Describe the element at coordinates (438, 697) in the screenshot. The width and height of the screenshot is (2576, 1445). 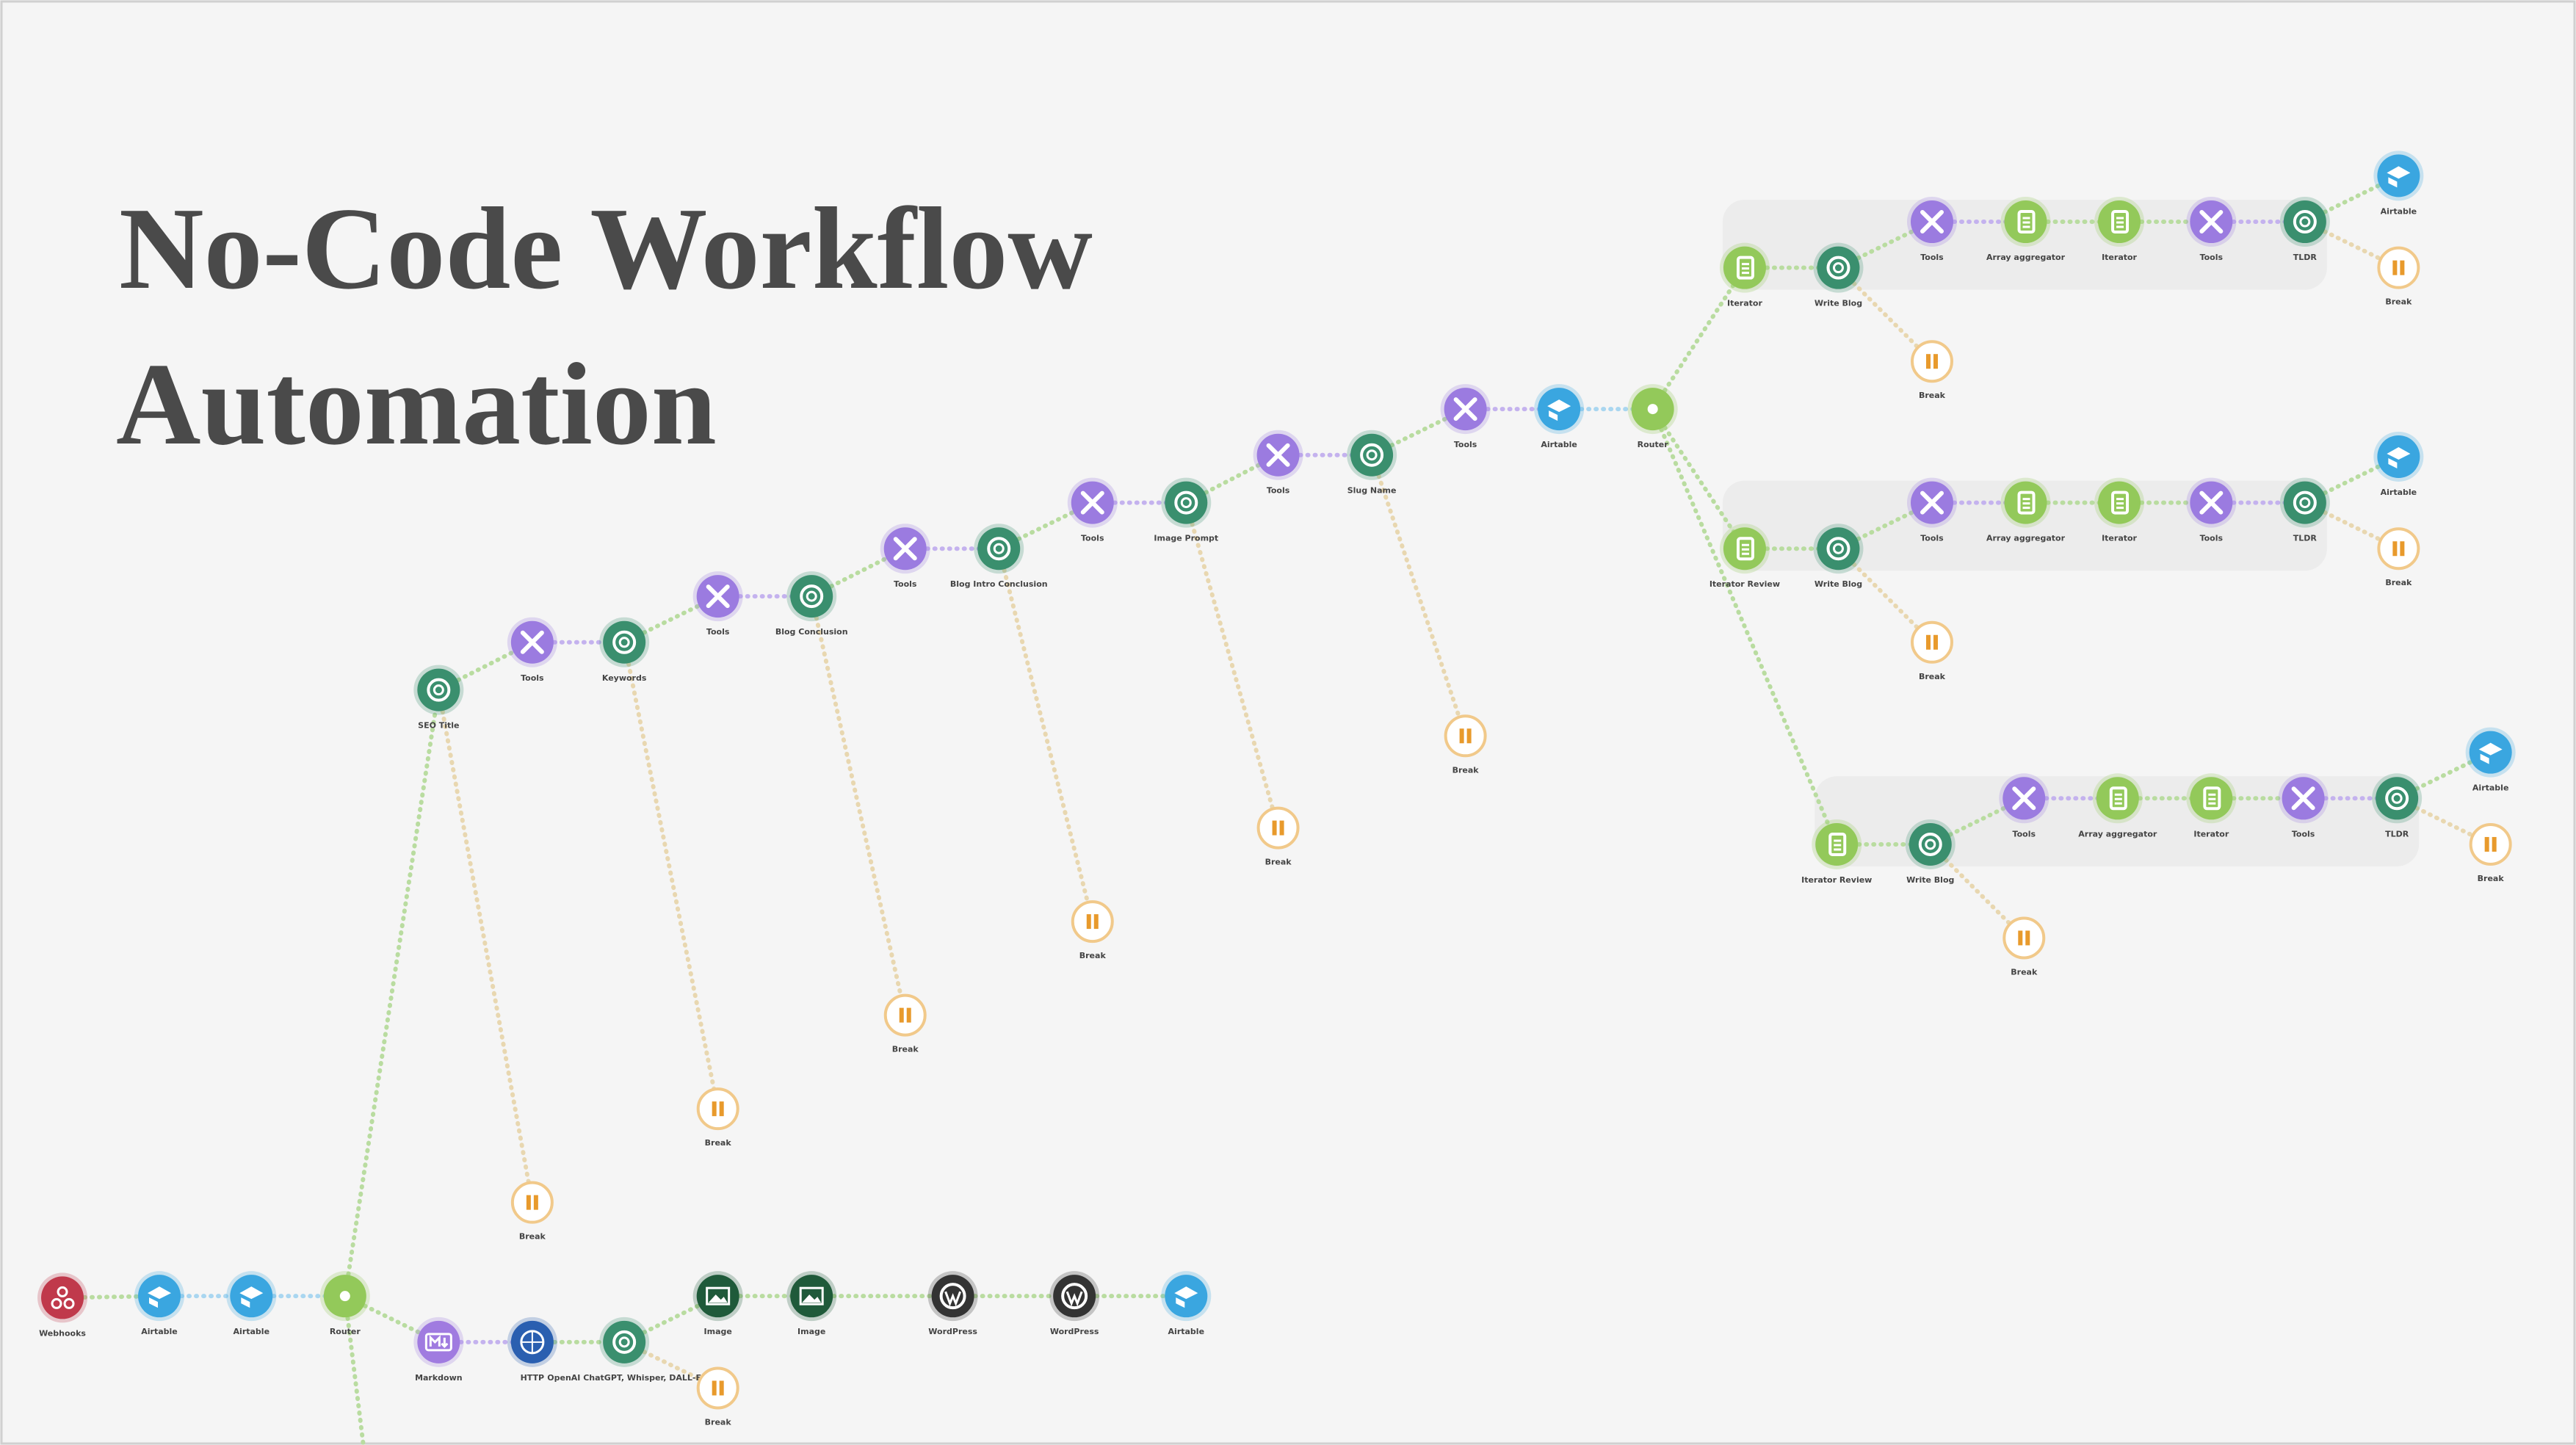
I see `module-node: SEO Title` at that location.